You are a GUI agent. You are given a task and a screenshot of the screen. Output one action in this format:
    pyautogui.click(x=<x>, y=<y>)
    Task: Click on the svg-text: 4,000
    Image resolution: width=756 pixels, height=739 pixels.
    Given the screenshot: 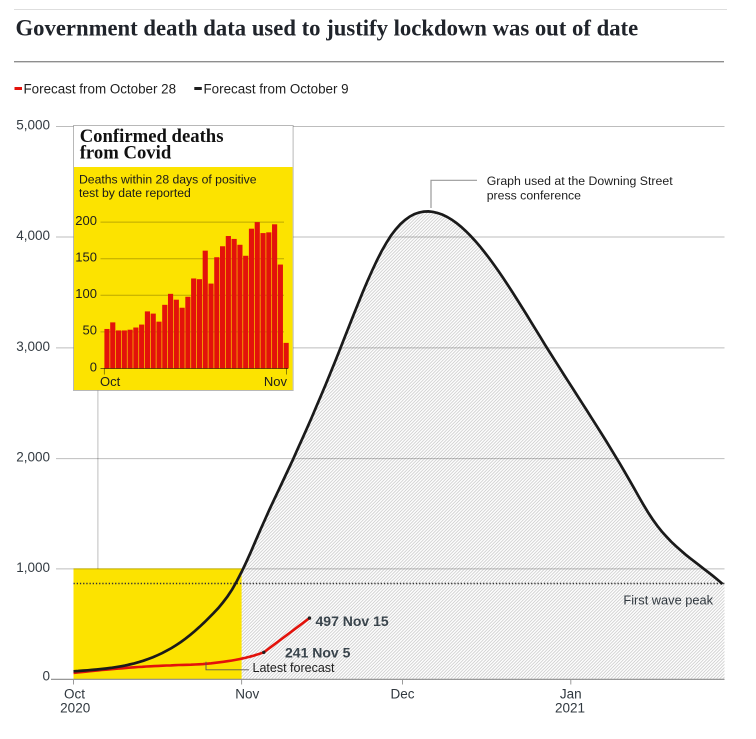 What is the action you would take?
    pyautogui.click(x=33, y=235)
    